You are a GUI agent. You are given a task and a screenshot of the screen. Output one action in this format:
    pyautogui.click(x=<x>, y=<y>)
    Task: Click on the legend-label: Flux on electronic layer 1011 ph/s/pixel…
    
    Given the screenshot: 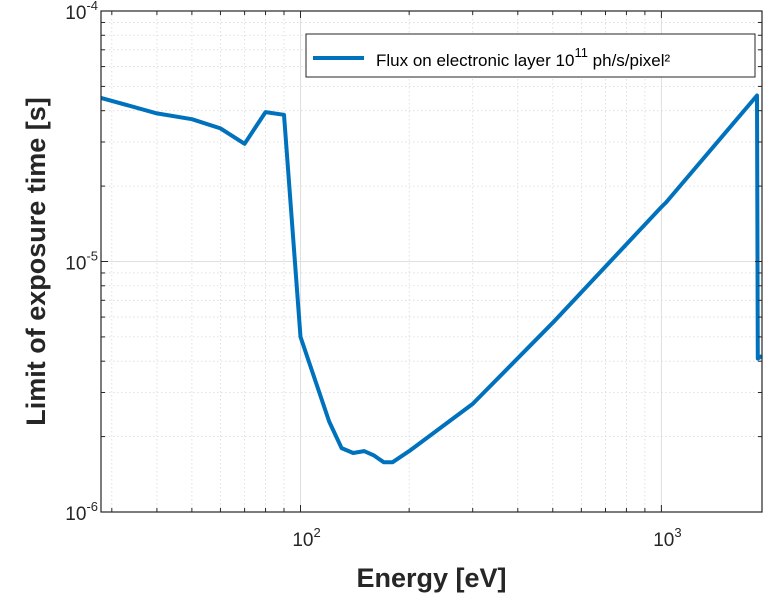 What is the action you would take?
    pyautogui.click(x=523, y=57)
    